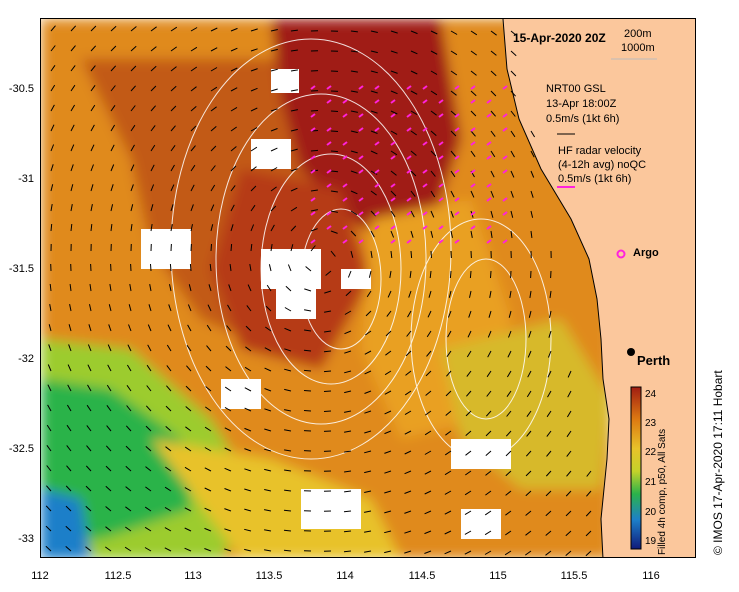 The width and height of the screenshot is (739, 592). Describe the element at coordinates (559, 38) in the screenshot. I see `map-date: 15-Apr-2020 20Z` at that location.